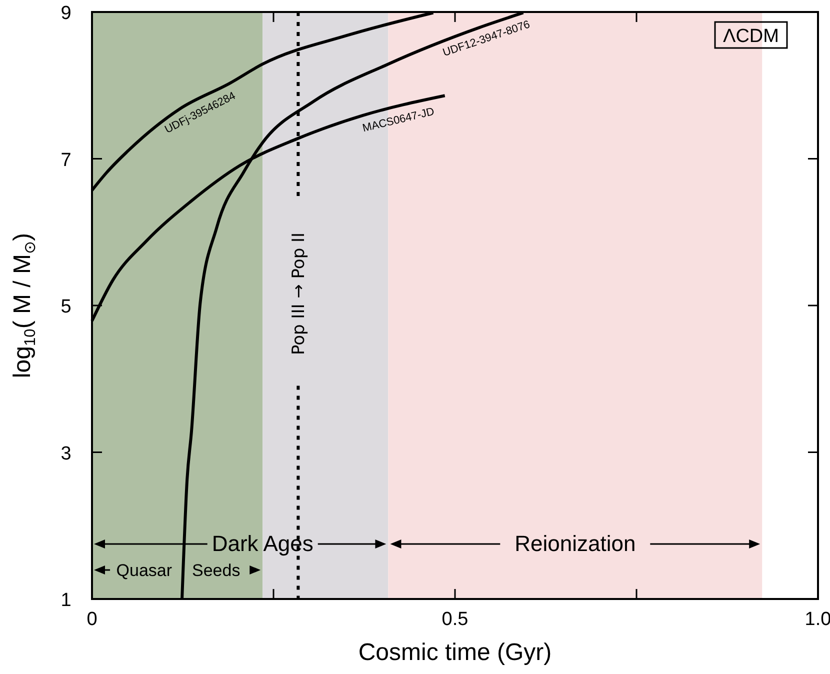  Describe the element at coordinates (66, 600) in the screenshot. I see `y-tick-label: 1` at that location.